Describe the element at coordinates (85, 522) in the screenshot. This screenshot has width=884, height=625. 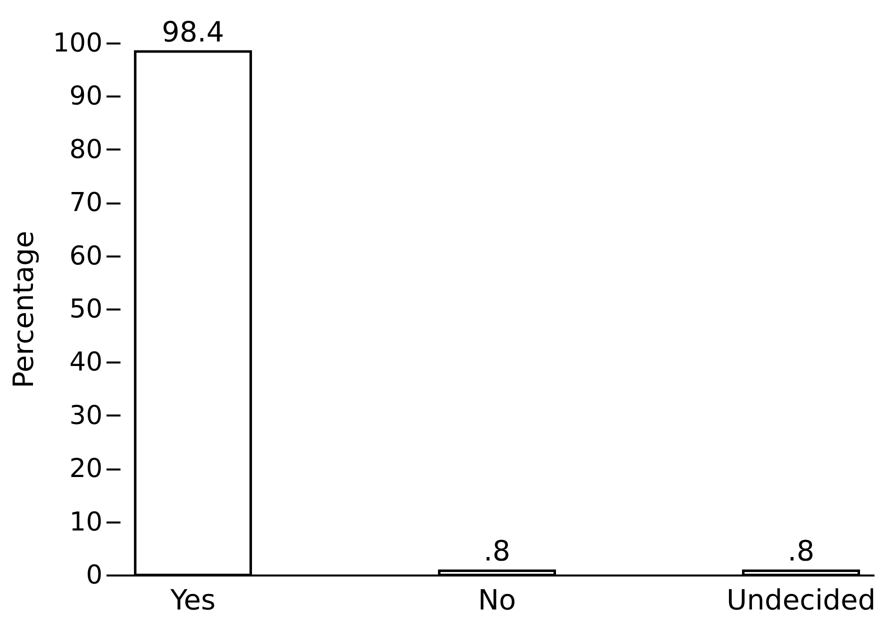
I see `y-tick-label: 10` at that location.